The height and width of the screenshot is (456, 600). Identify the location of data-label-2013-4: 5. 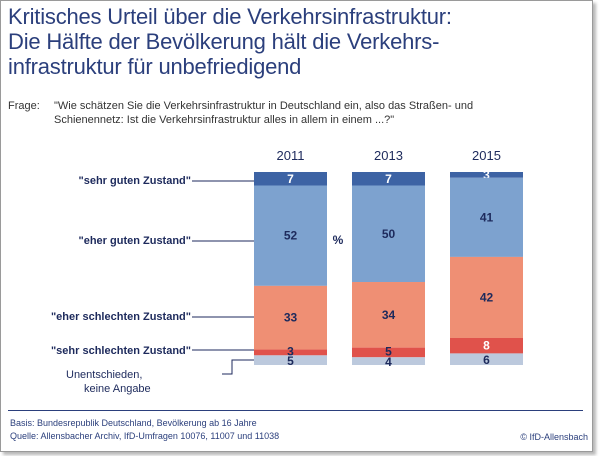
(388, 351).